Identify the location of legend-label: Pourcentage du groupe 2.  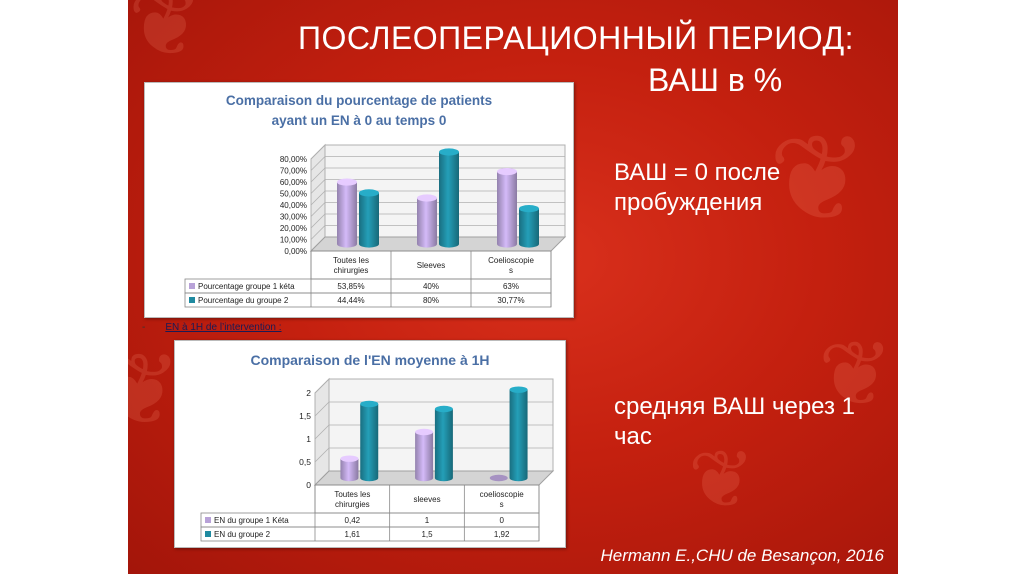
(243, 300).